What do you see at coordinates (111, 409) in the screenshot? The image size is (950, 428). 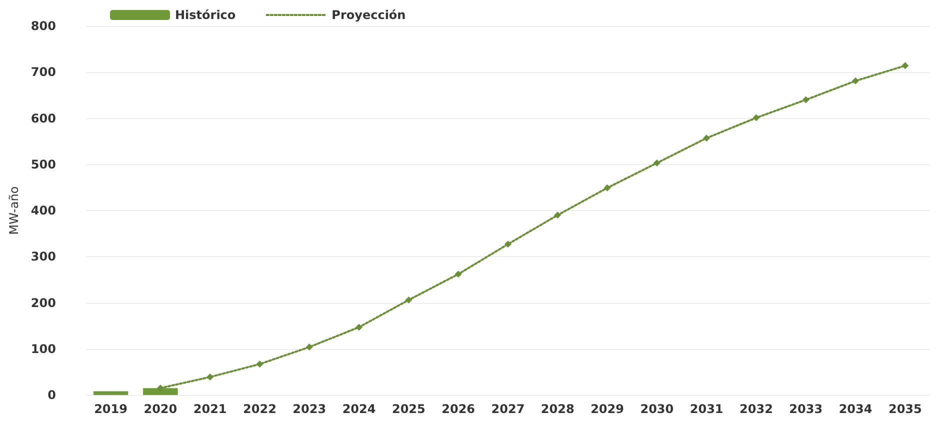 I see `x-tick-label: 2019` at bounding box center [111, 409].